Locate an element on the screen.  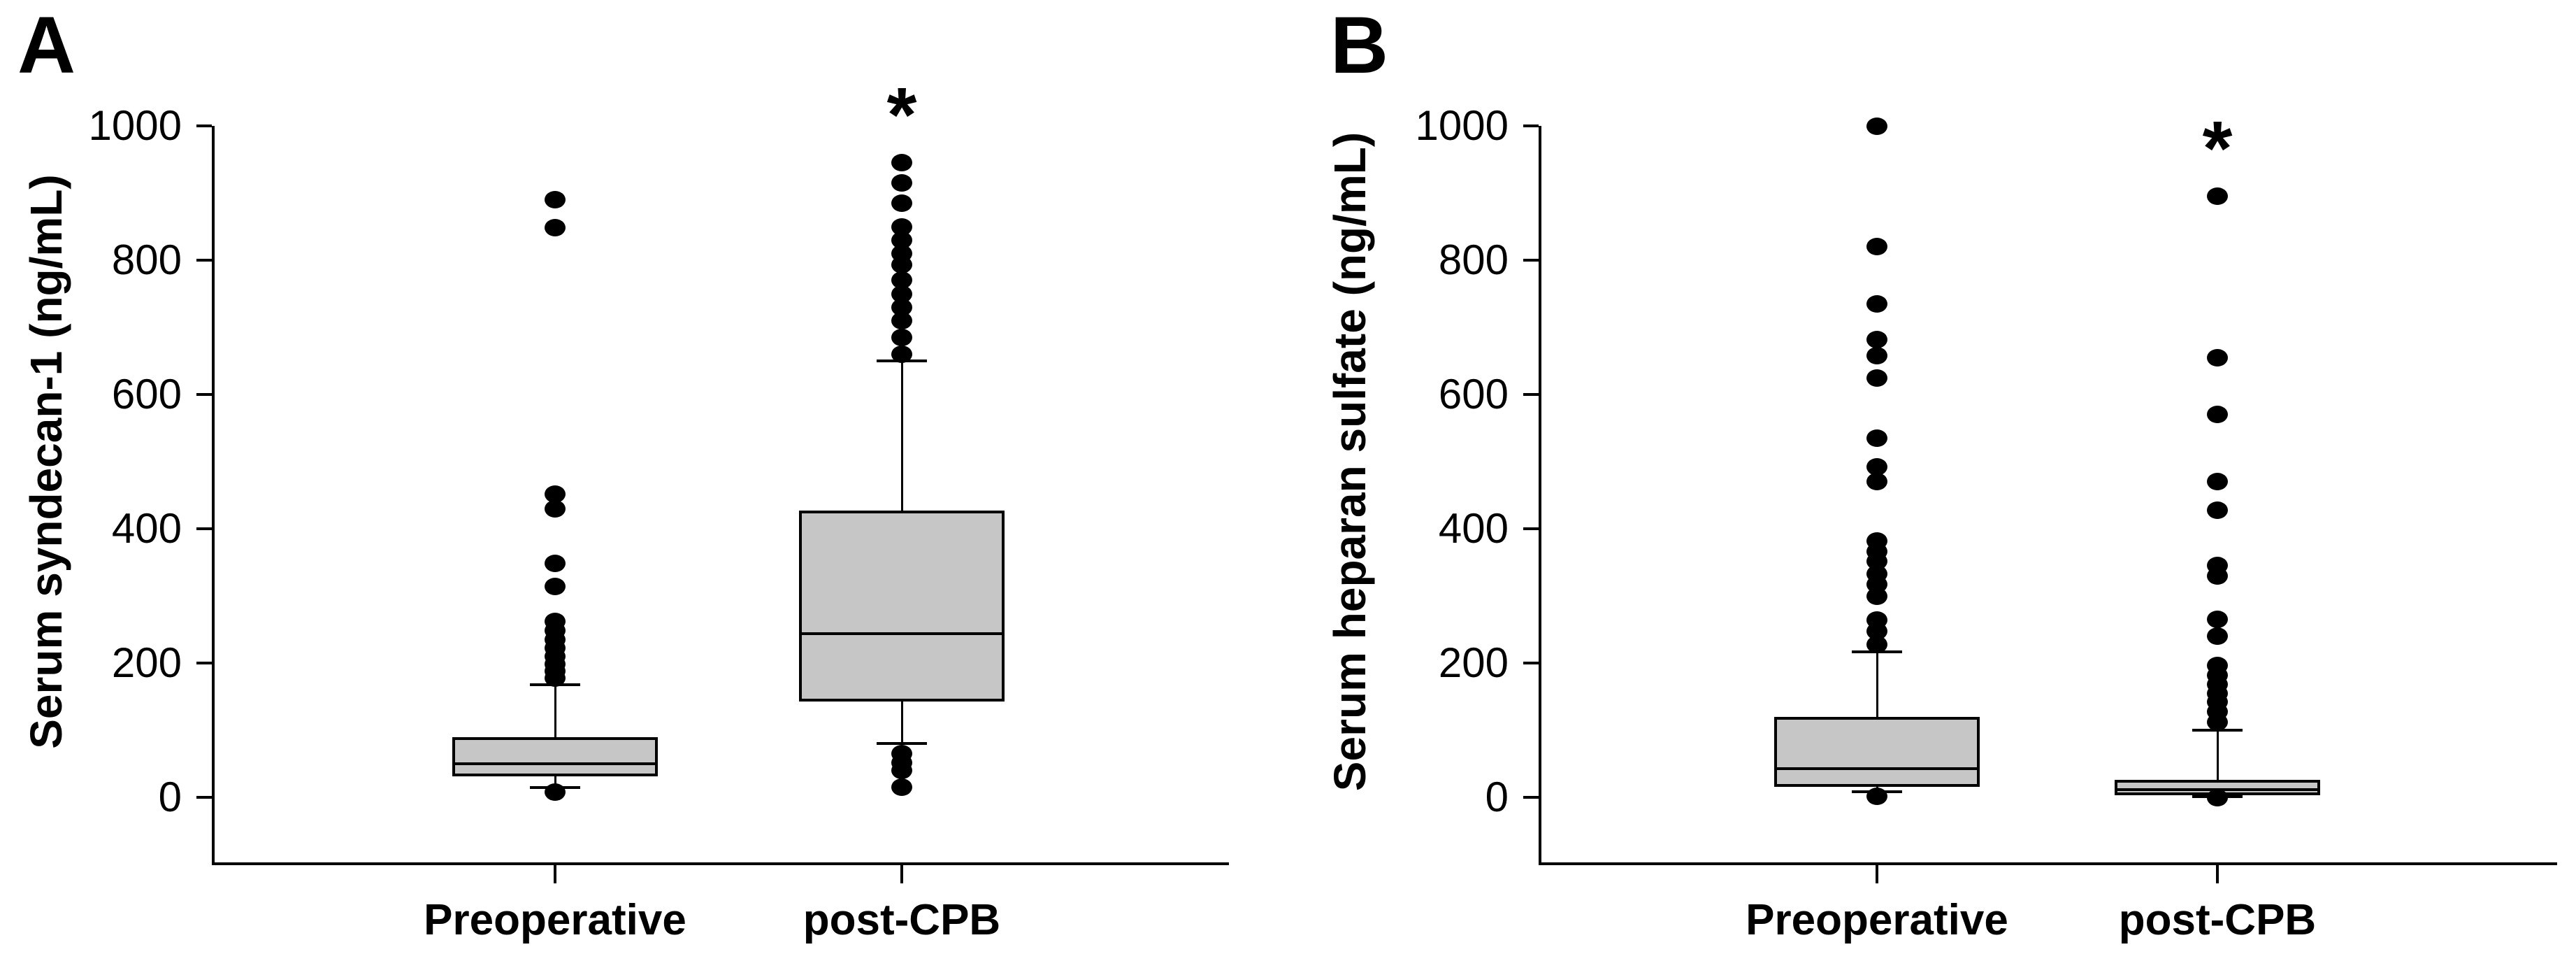
panel-letter: B is located at coordinates (1359, 45).